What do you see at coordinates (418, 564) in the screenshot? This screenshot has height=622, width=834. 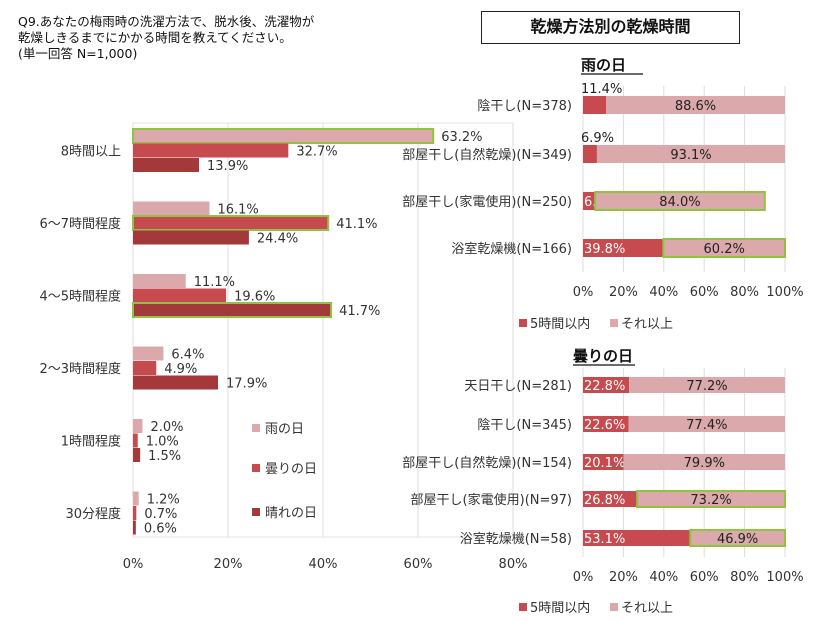 I see `left-x-tick: 60%` at bounding box center [418, 564].